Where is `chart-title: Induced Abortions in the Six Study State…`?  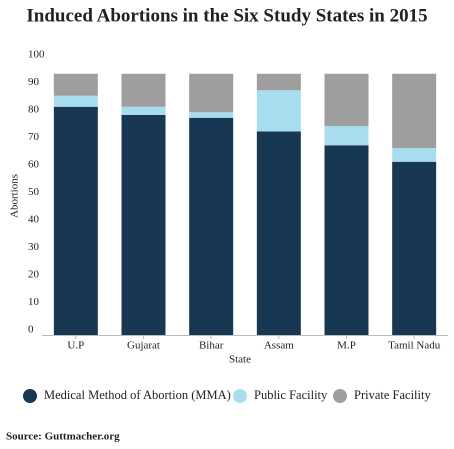 chart-title: Induced Abortions in the Six Study State… is located at coordinates (226, 15).